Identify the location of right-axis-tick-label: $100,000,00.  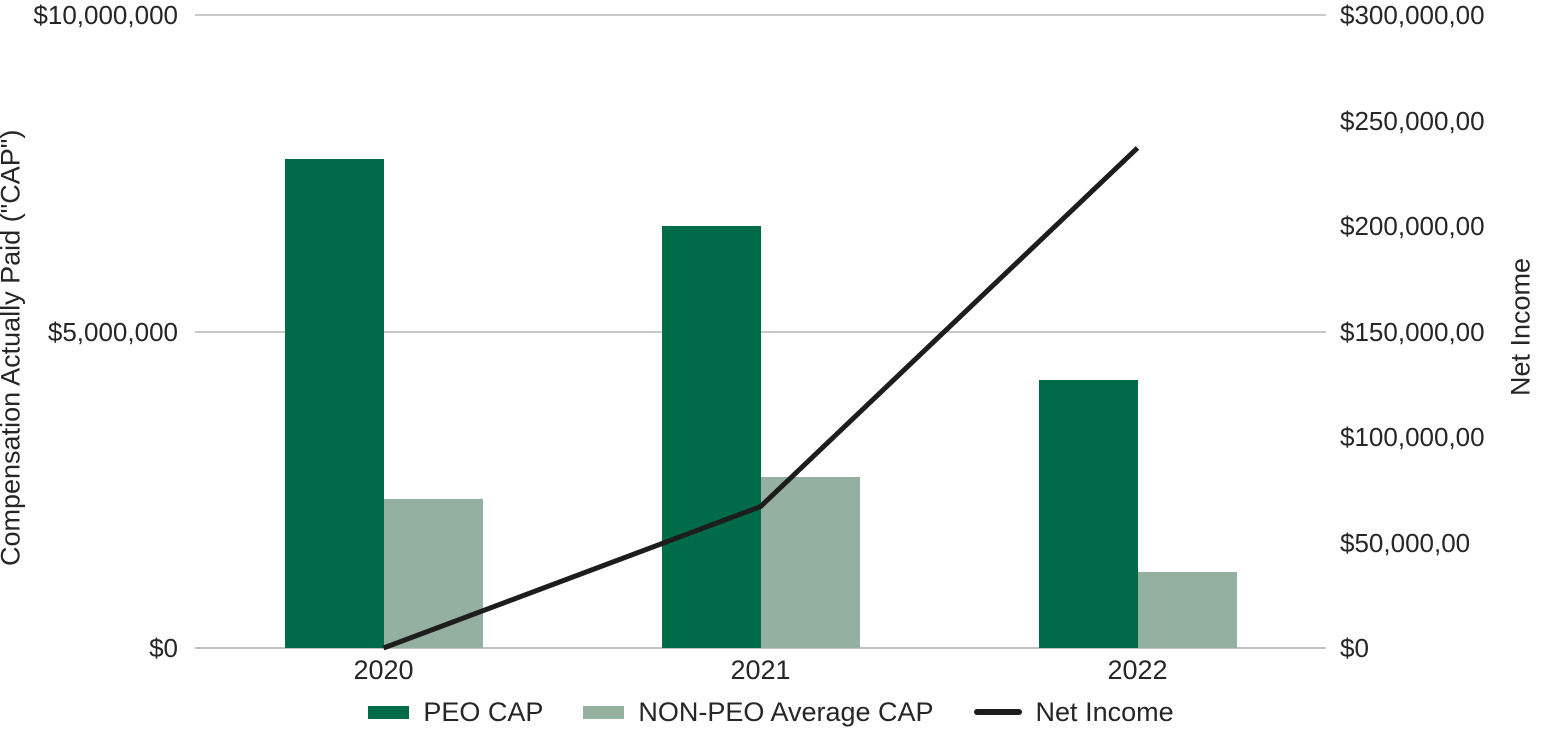
(1412, 437).